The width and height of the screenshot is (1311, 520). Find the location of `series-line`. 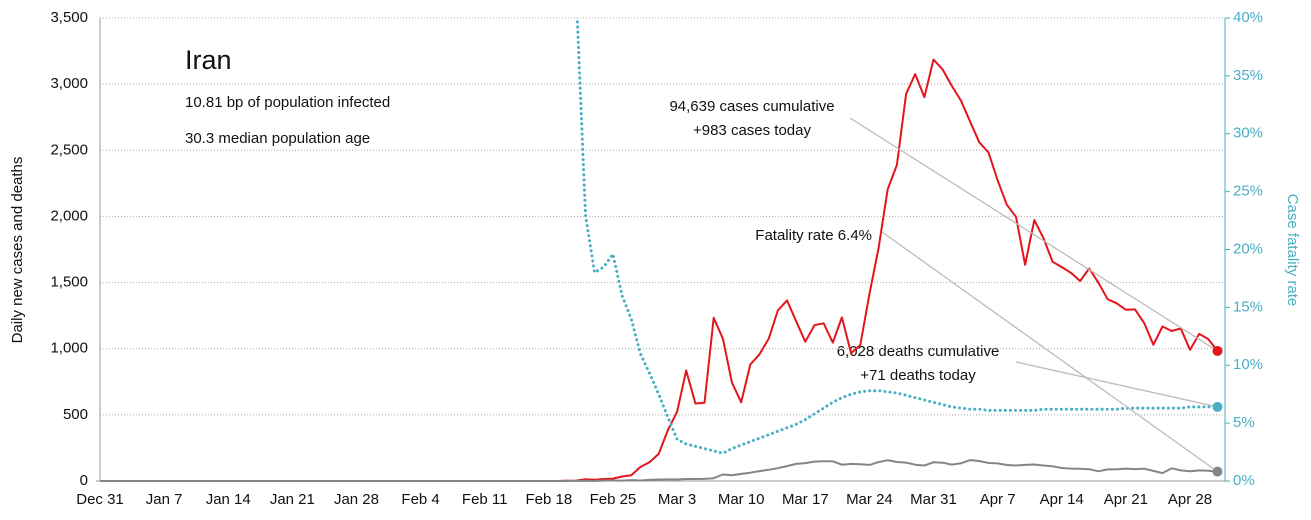

series-line is located at coordinates (659, 470).